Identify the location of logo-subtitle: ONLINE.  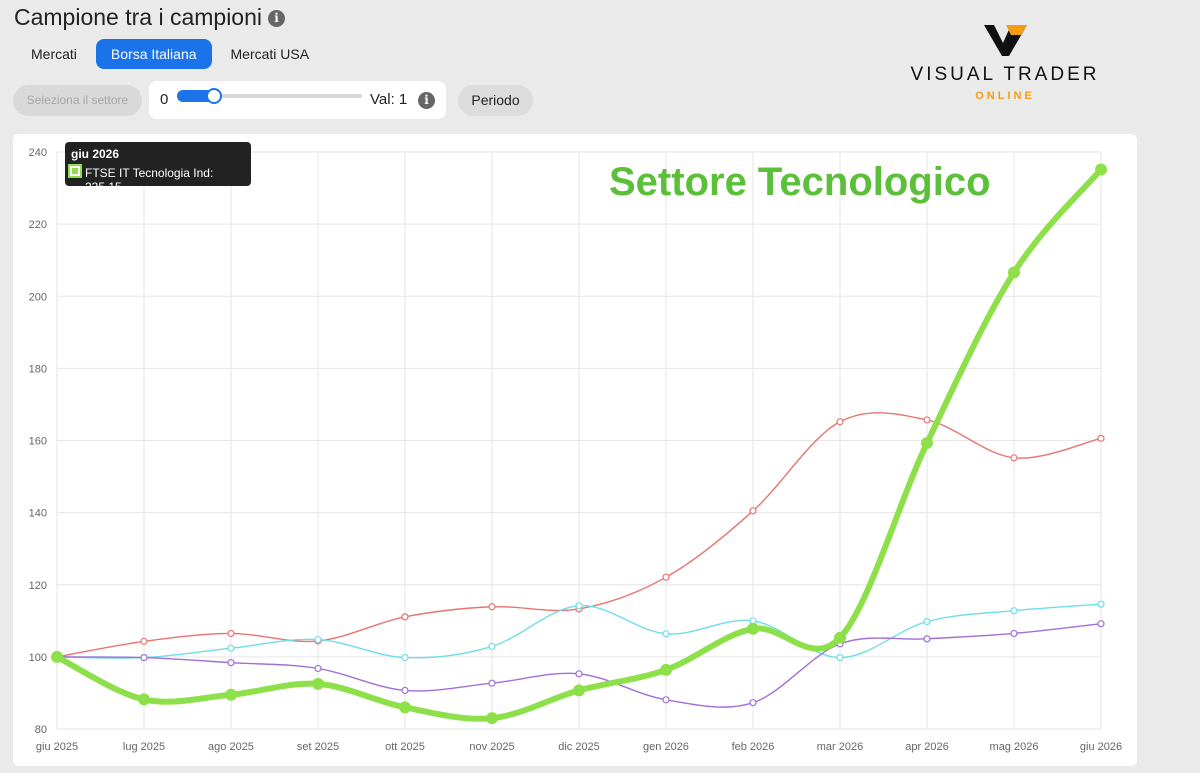
(1005, 96).